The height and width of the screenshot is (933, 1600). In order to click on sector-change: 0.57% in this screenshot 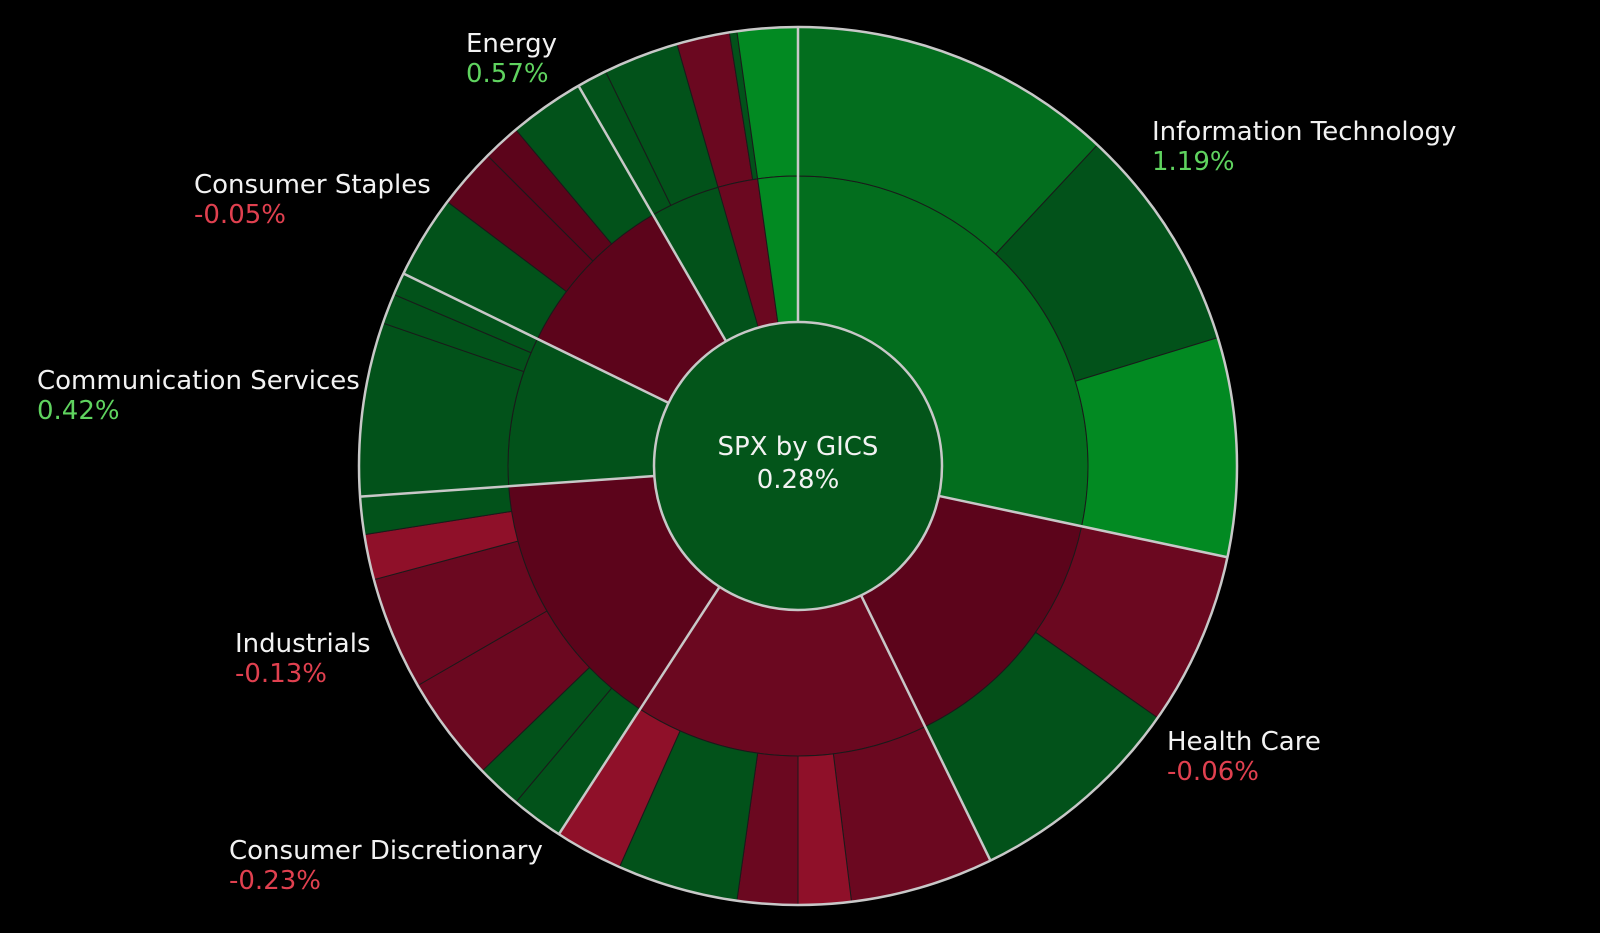, I will do `click(507, 74)`.